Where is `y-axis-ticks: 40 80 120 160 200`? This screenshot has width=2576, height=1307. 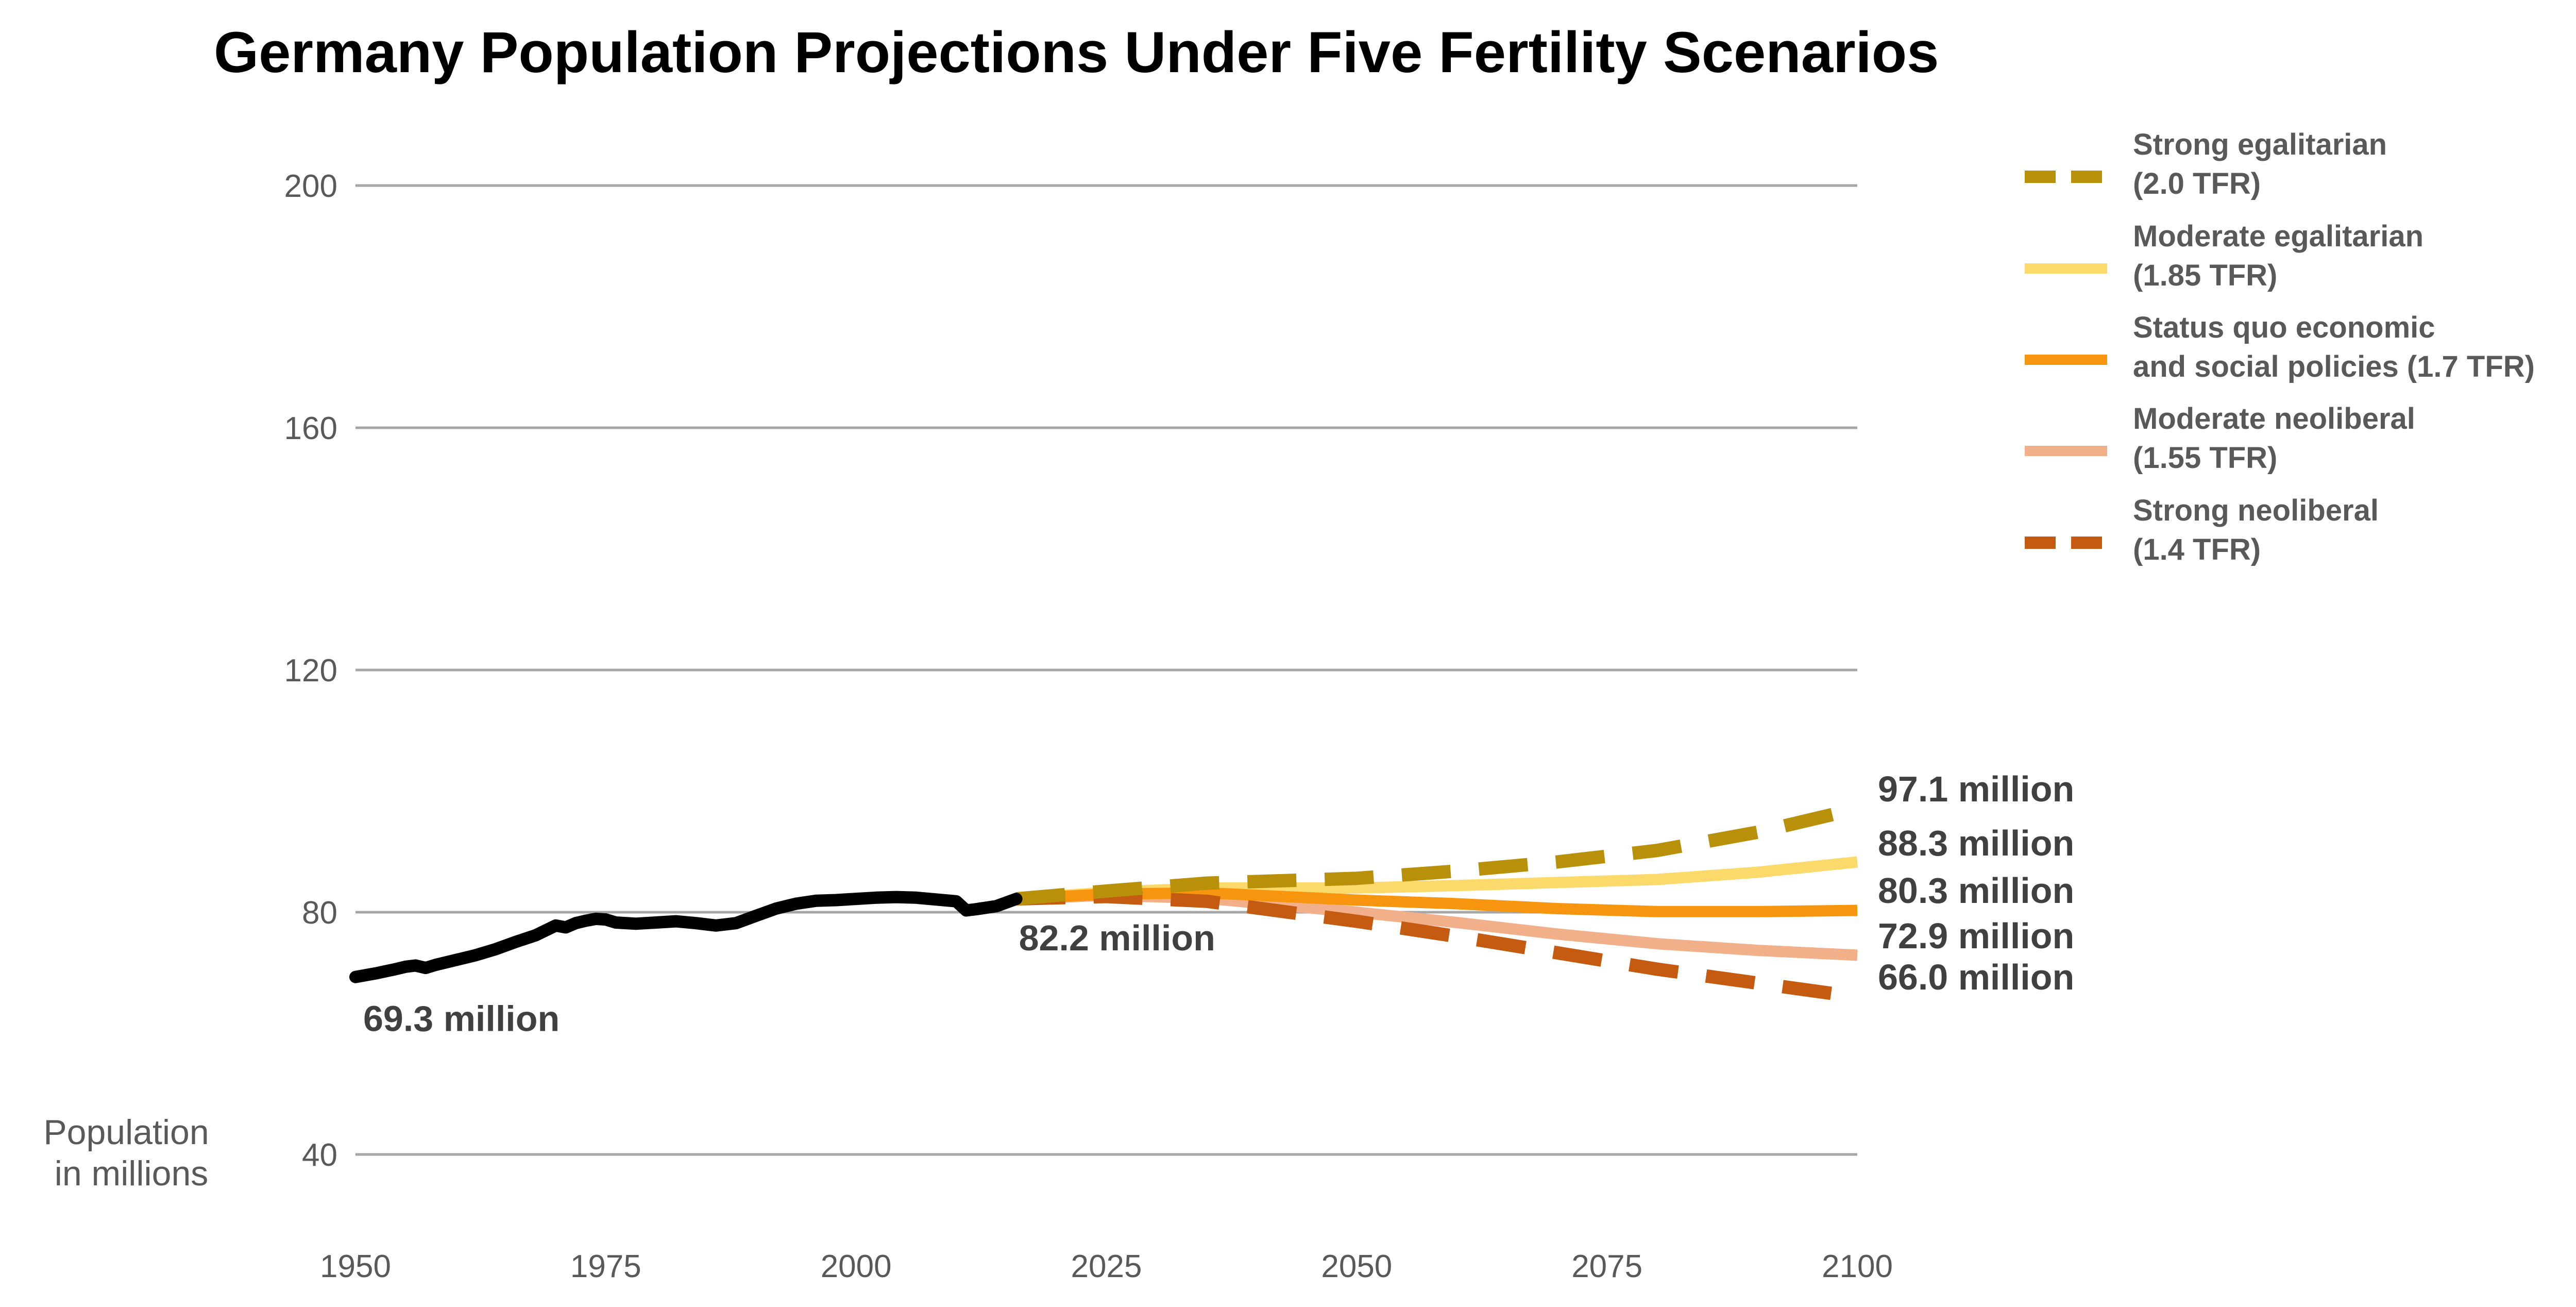 y-axis-ticks: 40 80 120 160 200 is located at coordinates (310, 671).